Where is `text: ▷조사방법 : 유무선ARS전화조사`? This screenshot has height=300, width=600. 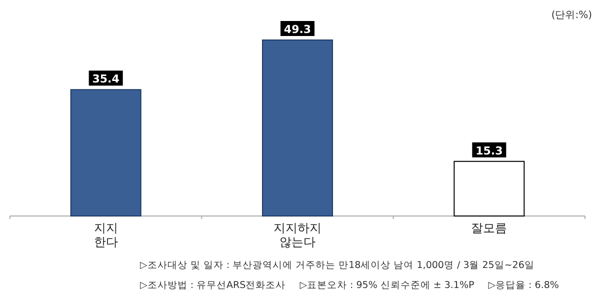 text: ▷조사방법 : 유무선ARS전화조사 is located at coordinates (213, 285).